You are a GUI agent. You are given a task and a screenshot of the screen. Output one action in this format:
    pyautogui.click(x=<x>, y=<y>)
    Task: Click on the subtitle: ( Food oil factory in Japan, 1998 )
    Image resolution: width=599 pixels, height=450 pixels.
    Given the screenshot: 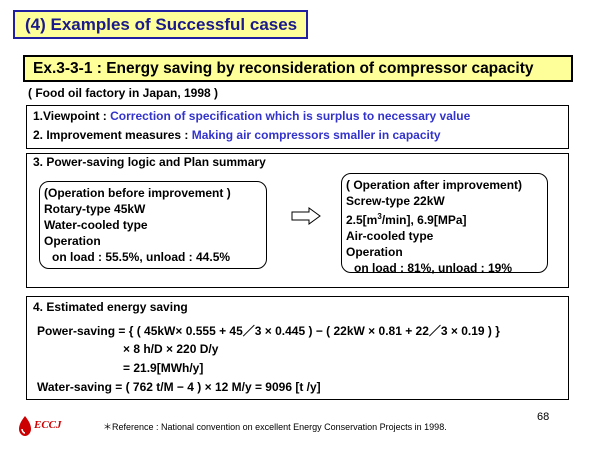 What is the action you would take?
    pyautogui.click(x=123, y=93)
    